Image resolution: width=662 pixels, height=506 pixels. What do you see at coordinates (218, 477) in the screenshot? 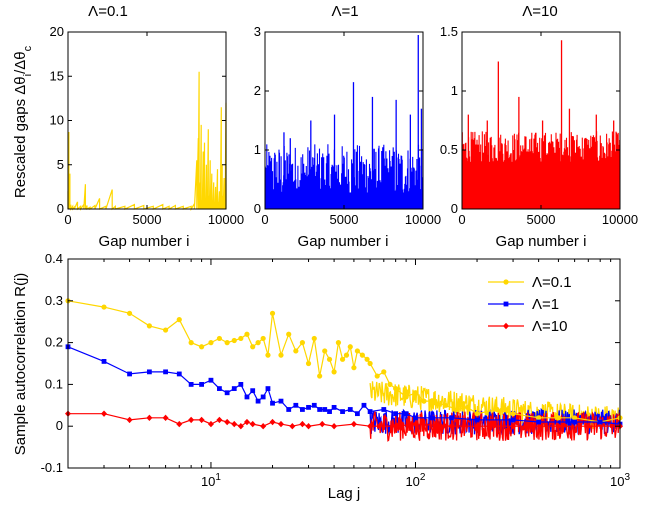
I see `xtick-exp: 1` at bounding box center [218, 477].